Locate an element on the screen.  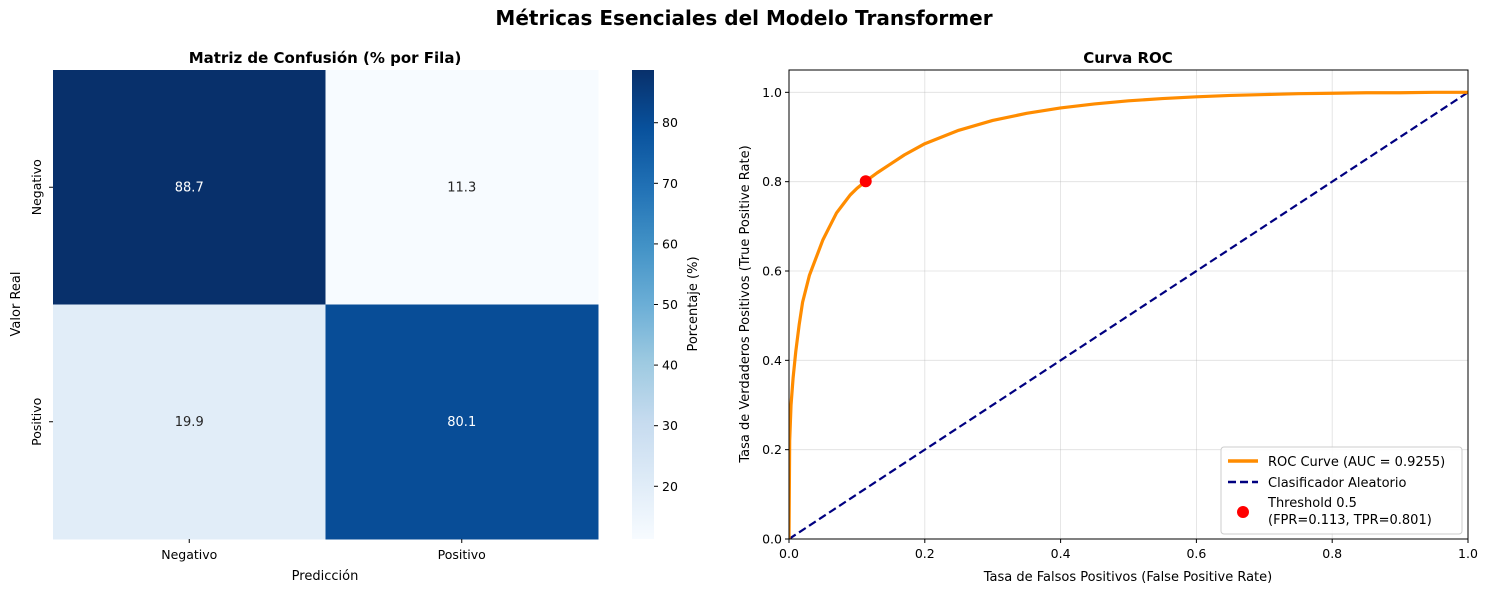
colorbar-tick-label: 40 is located at coordinates (670, 365).